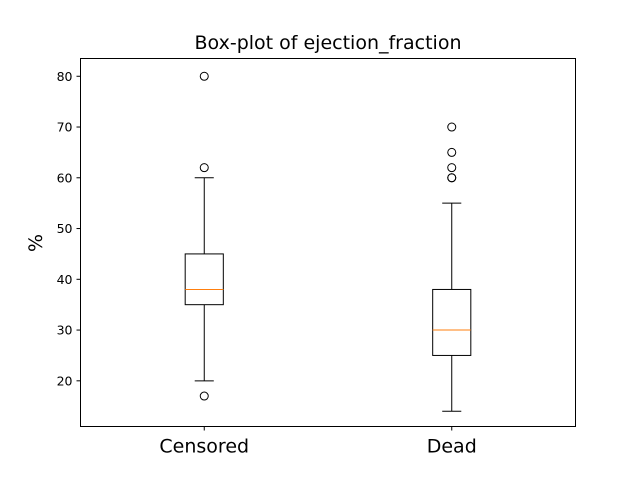 The width and height of the screenshot is (640, 480). I want to click on chart-title: Box-plot of ejection_fraction, so click(328, 43).